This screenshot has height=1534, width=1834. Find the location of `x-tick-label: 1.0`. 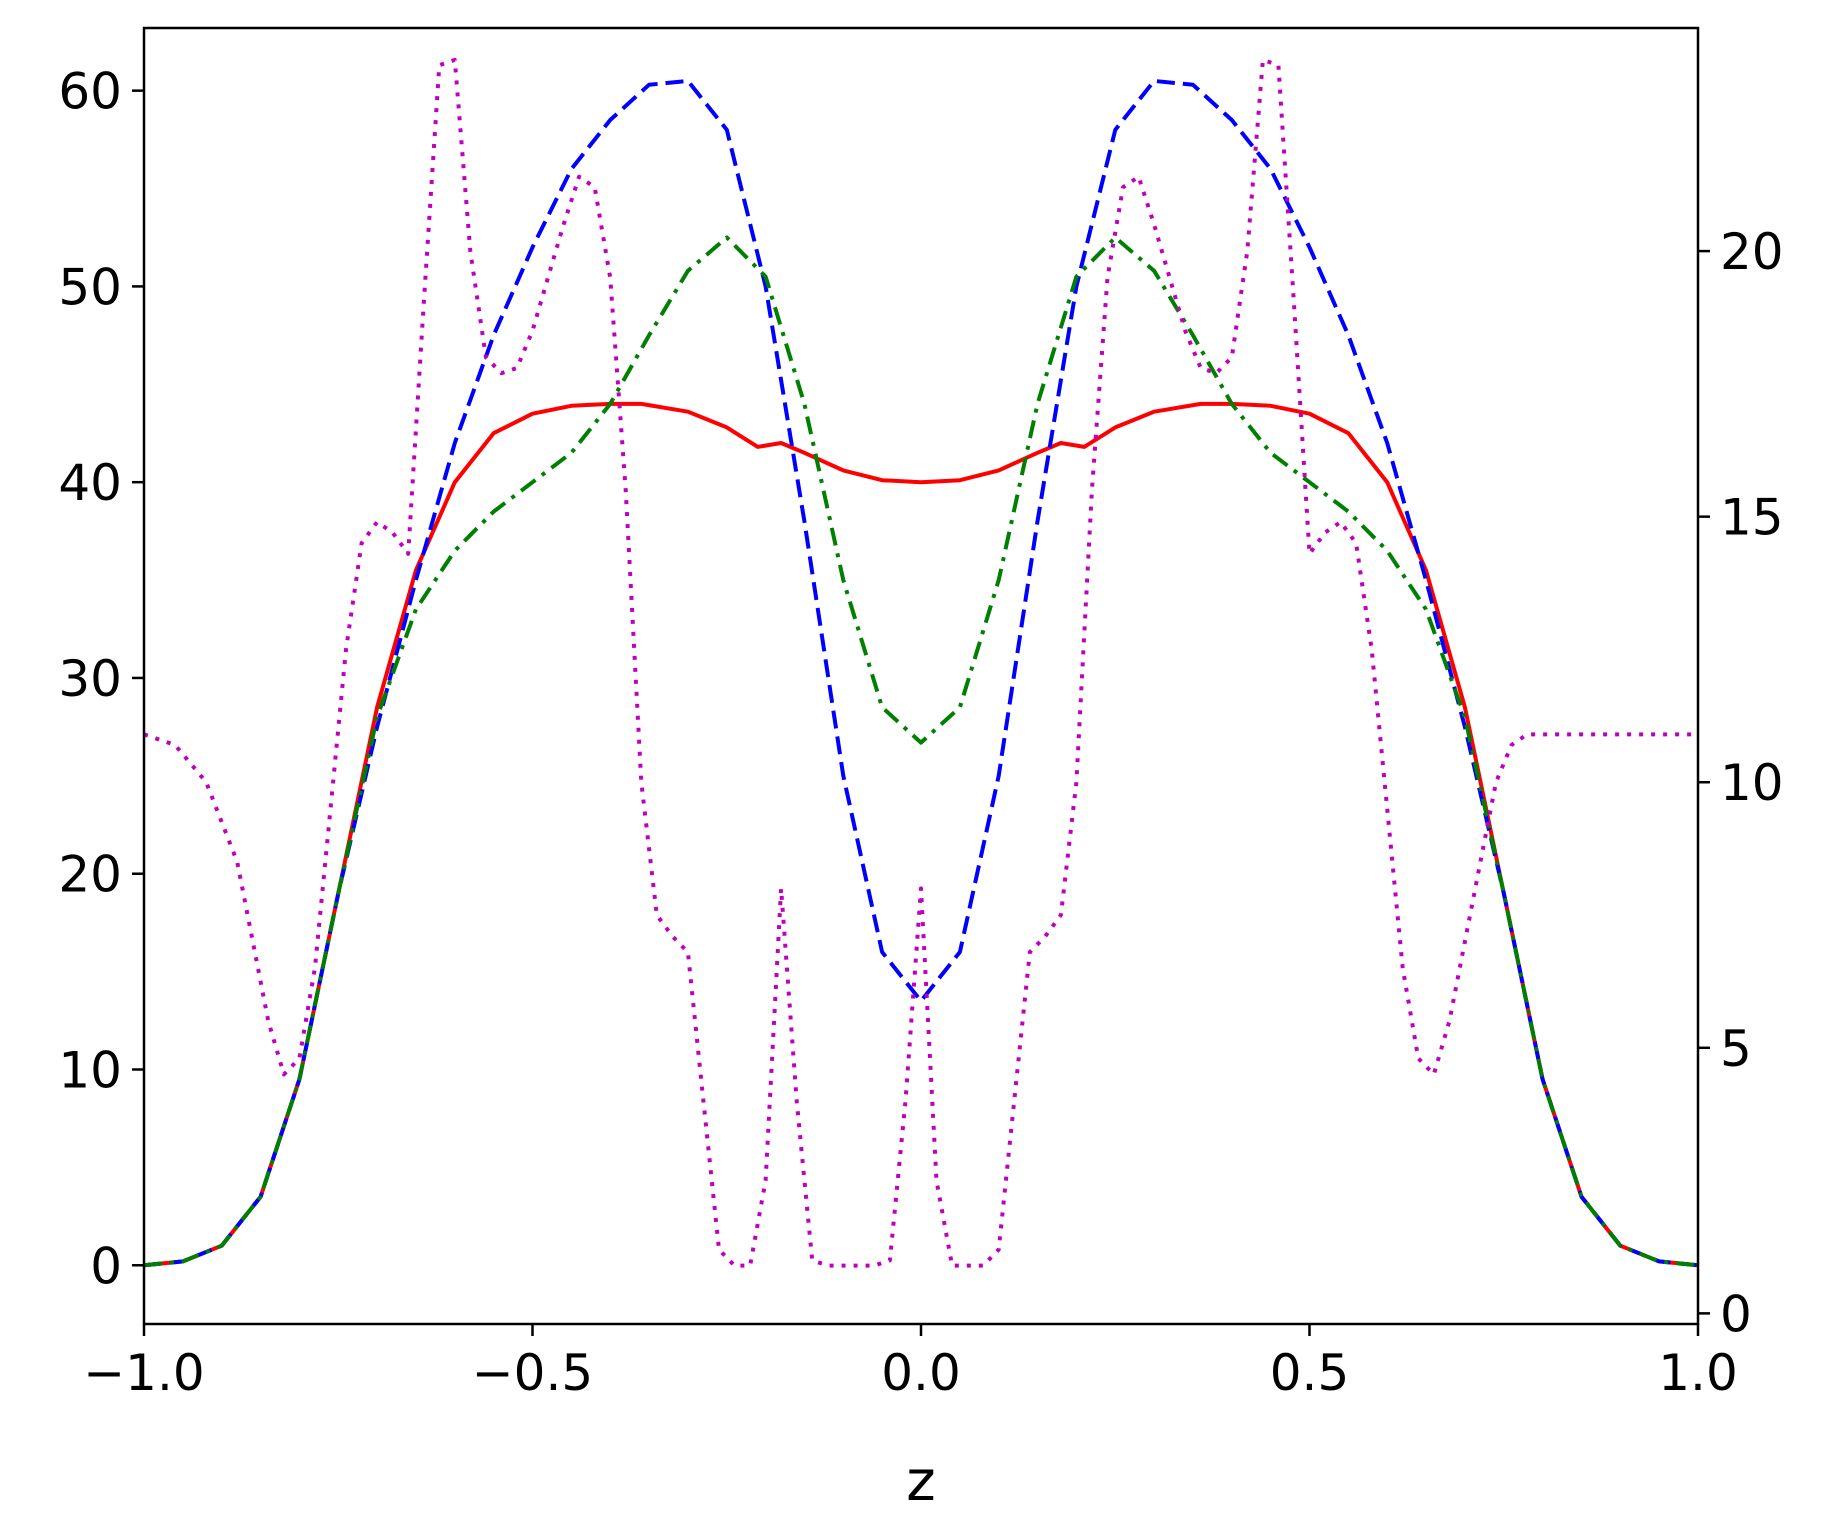

x-tick-label: 1.0 is located at coordinates (1698, 1373).